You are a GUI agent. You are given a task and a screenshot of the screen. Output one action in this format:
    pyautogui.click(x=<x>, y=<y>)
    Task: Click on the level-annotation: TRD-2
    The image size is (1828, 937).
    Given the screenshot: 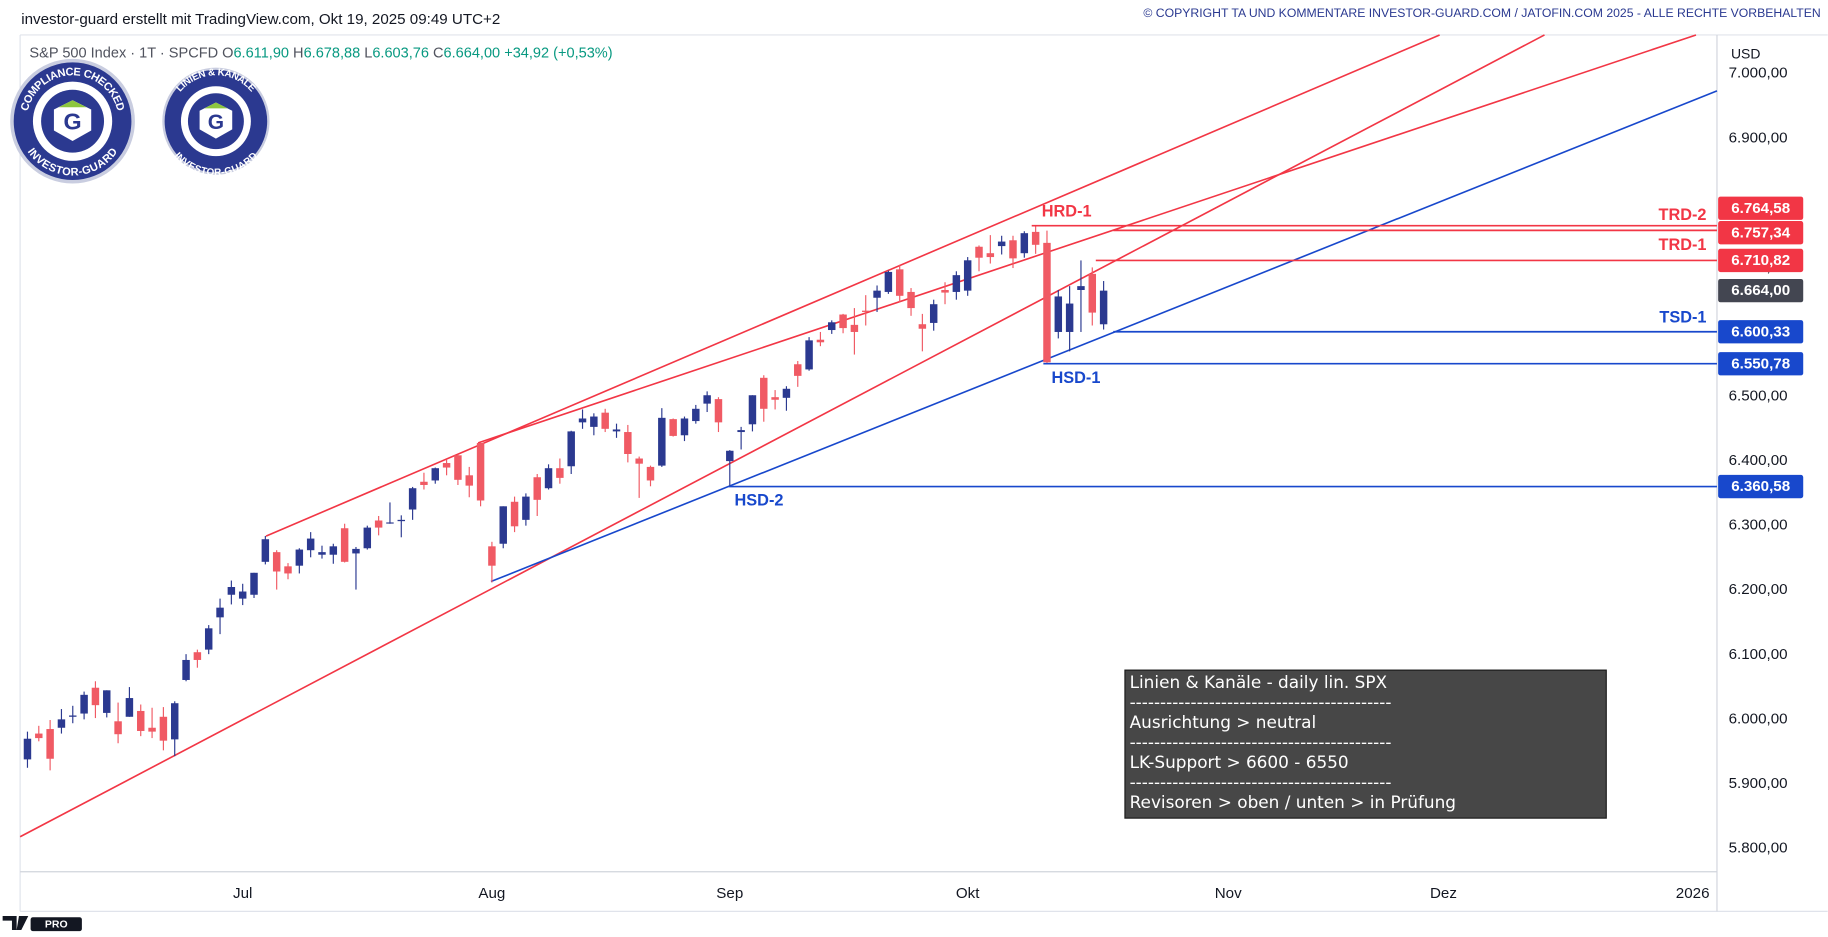 What is the action you would take?
    pyautogui.click(x=1683, y=215)
    